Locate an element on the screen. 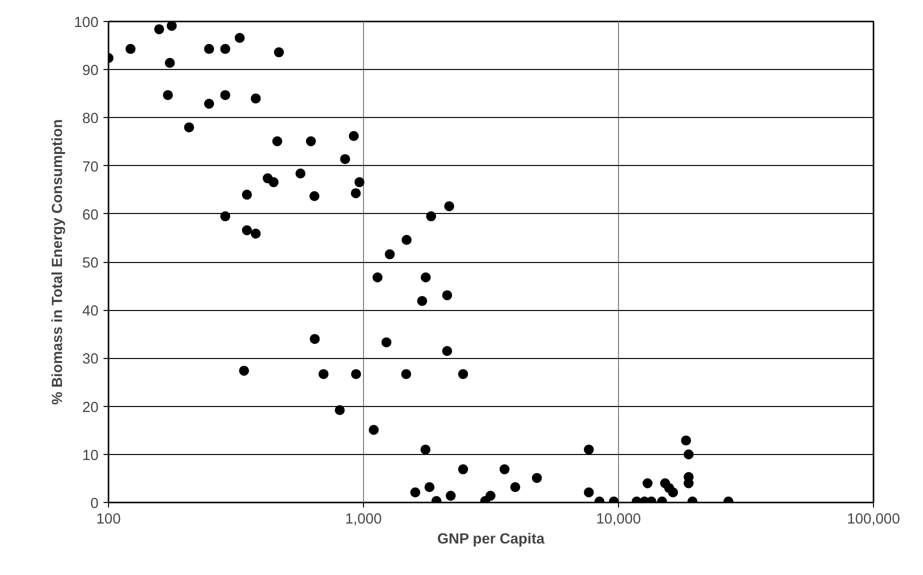  x-tick-label: 1,000 is located at coordinates (363, 520).